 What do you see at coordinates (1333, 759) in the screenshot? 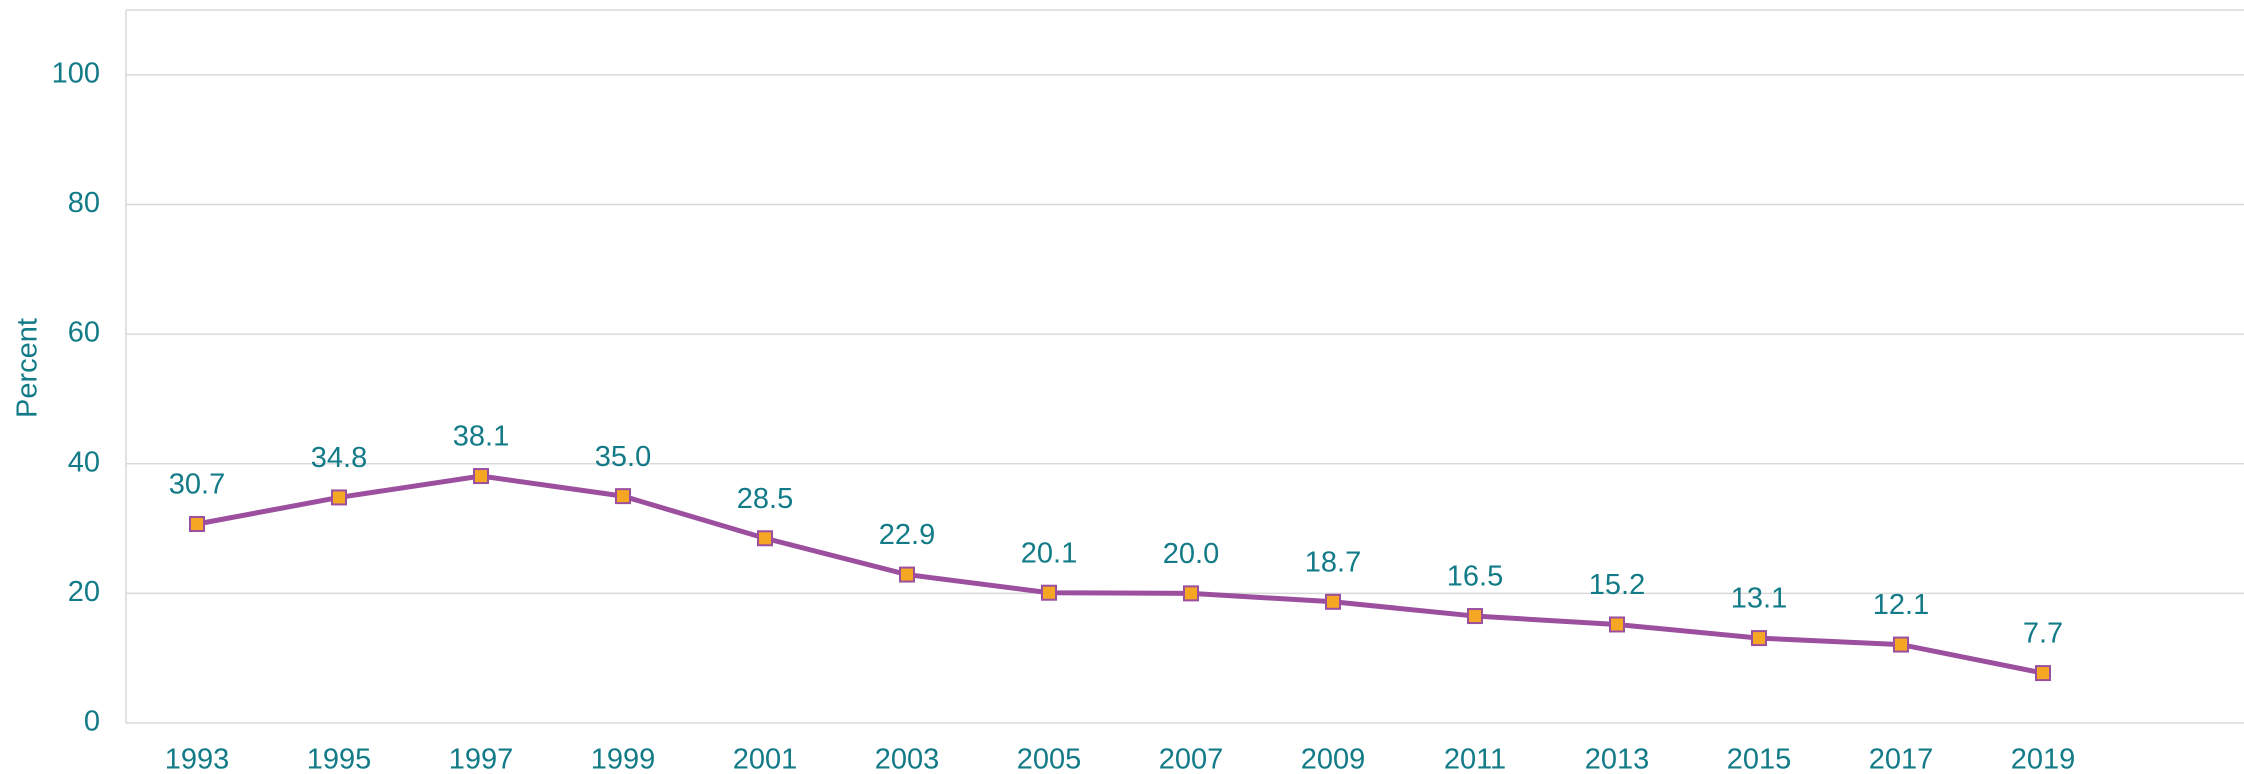
I see `x-tick-label: 2009` at bounding box center [1333, 759].